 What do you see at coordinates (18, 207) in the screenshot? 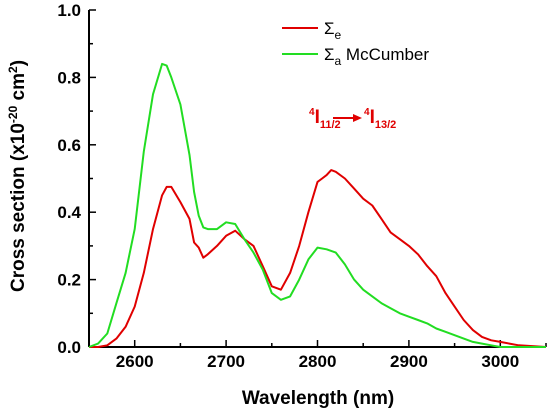
I see `y-axis-title-main: Cross section (x10` at bounding box center [18, 207].